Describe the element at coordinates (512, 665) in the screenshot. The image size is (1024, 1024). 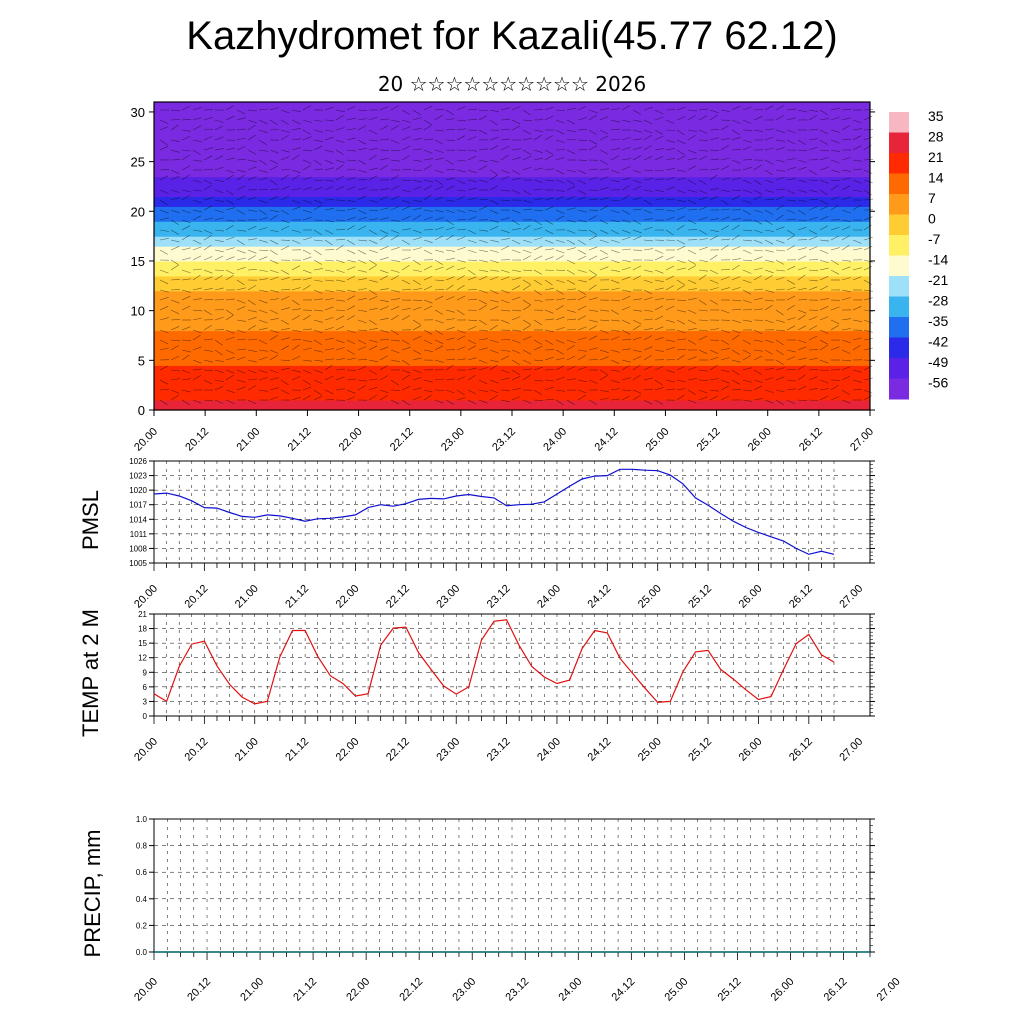
I see `temp2m-frame` at that location.